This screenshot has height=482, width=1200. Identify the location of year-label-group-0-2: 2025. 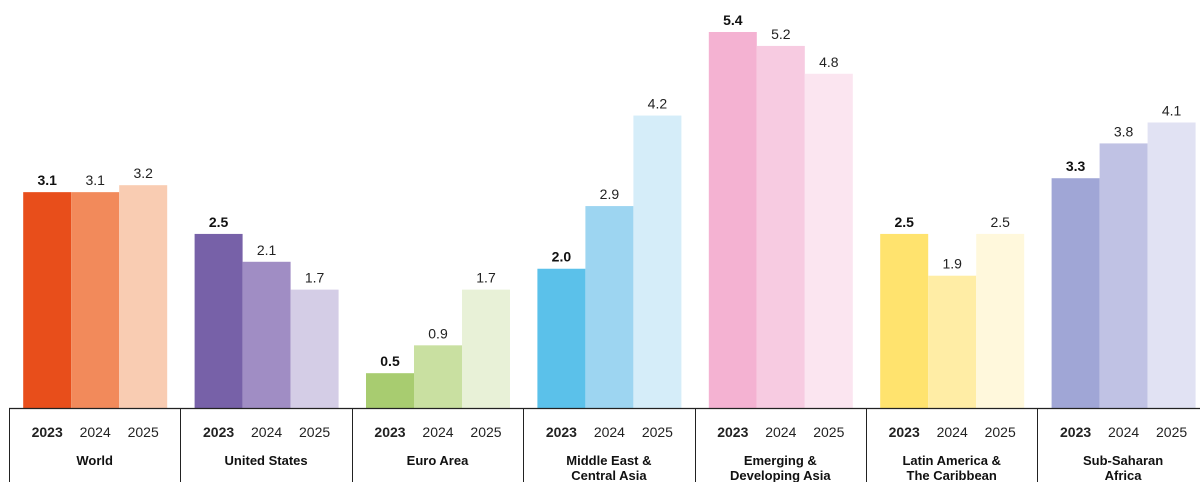
(143, 432).